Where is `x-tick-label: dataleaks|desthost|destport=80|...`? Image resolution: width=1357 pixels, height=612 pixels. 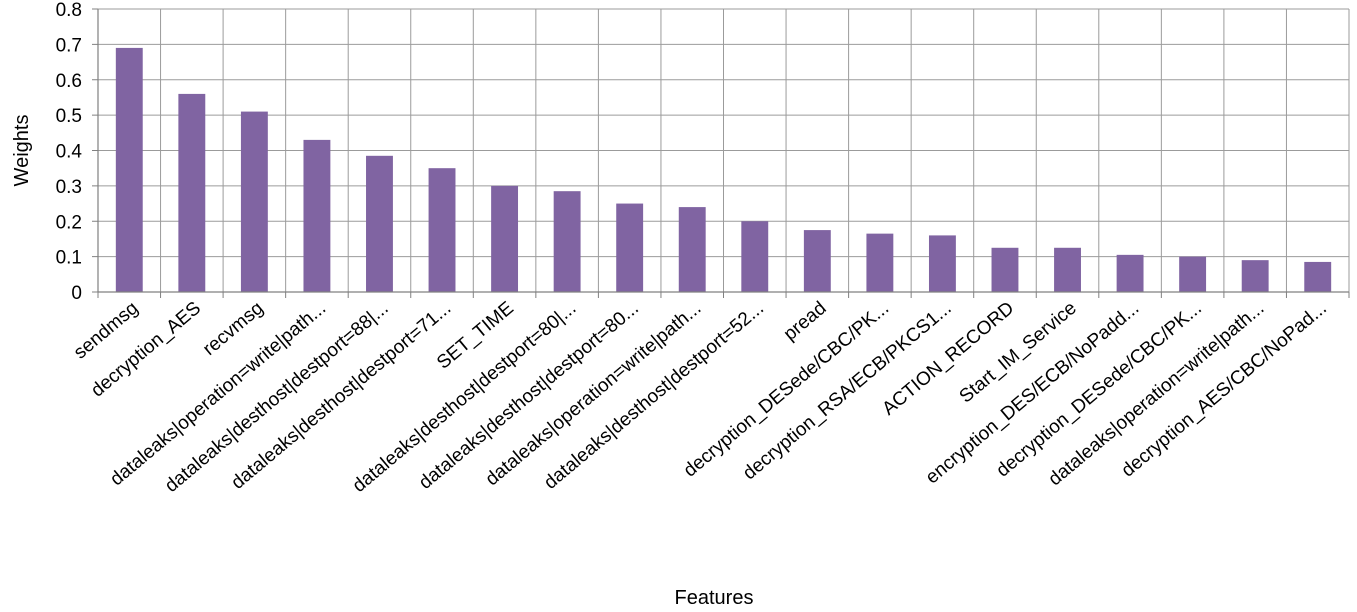 x-tick-label: dataleaks|desthost|destport=80|... is located at coordinates (465, 397).